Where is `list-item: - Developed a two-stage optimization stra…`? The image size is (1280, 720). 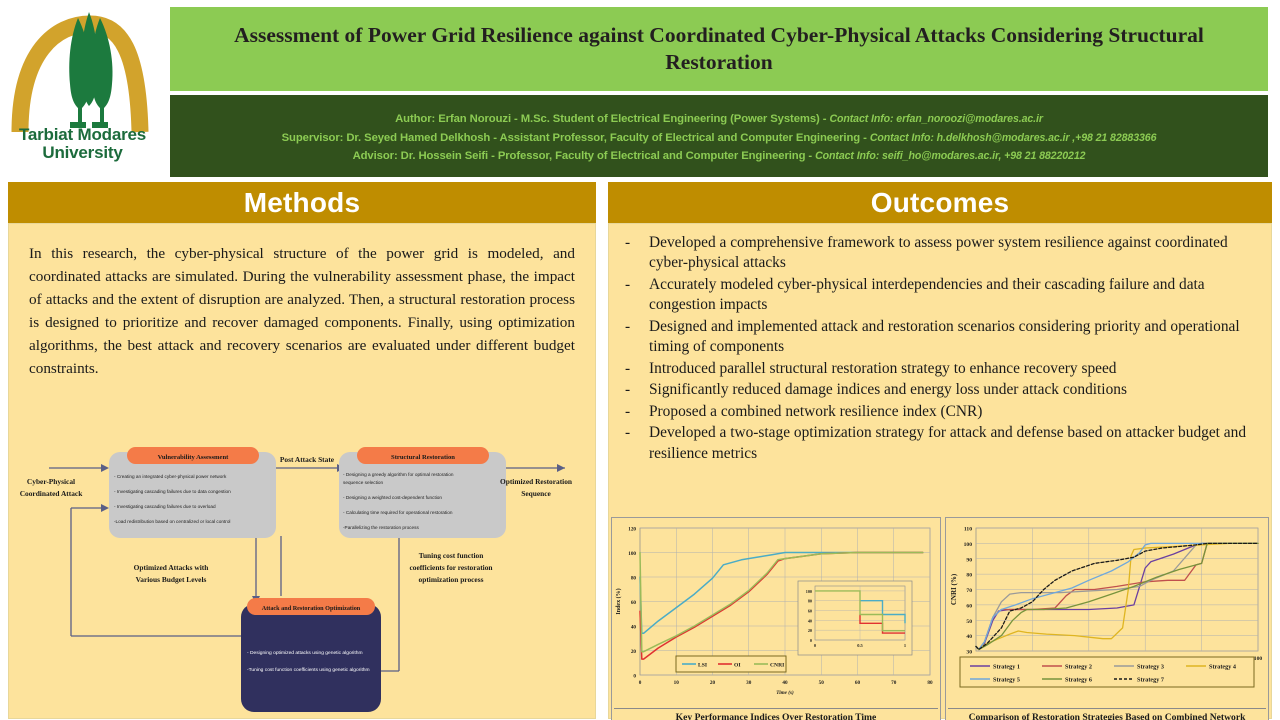
list-item: - Developed a two-stage optimization stra… is located at coordinates (940, 443).